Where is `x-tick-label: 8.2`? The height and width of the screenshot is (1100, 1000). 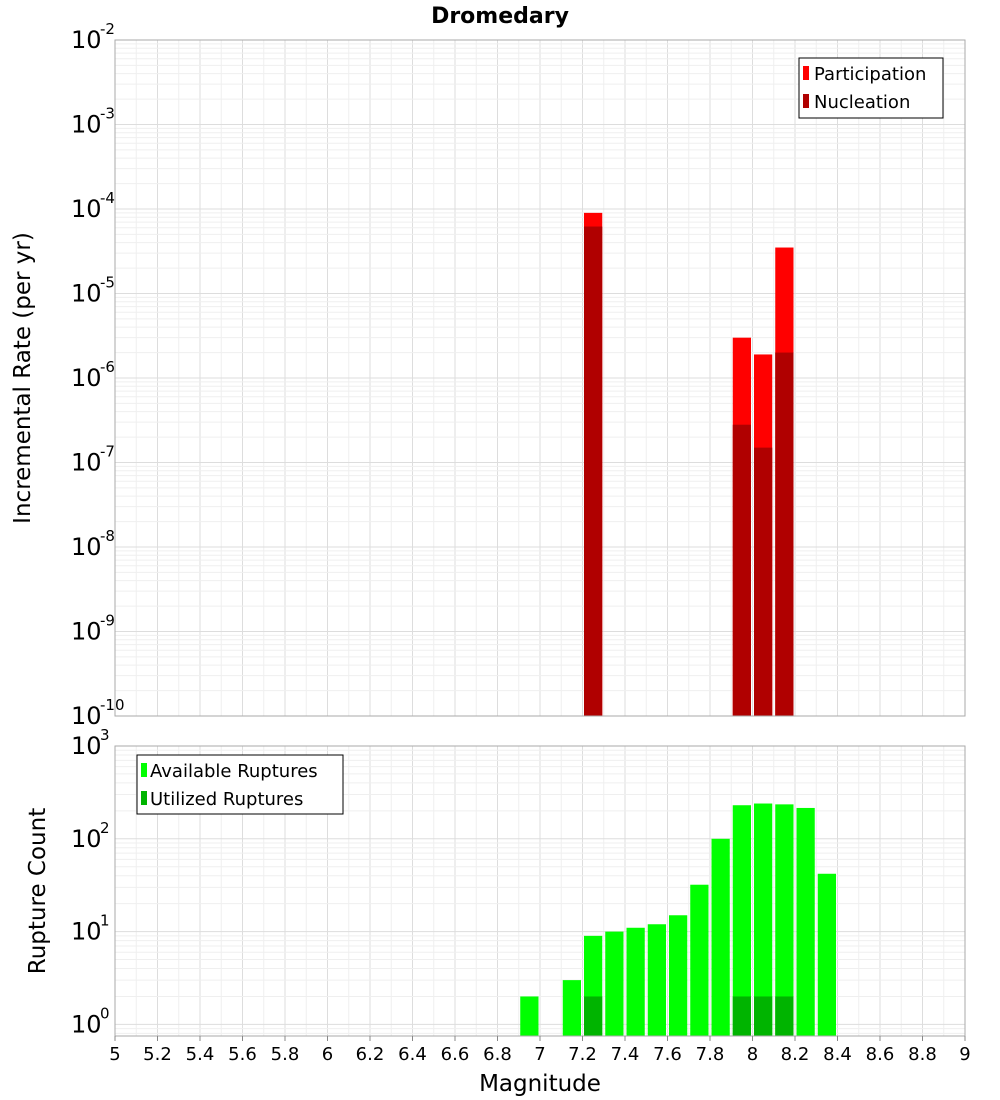
x-tick-label: 8.2 is located at coordinates (795, 1054).